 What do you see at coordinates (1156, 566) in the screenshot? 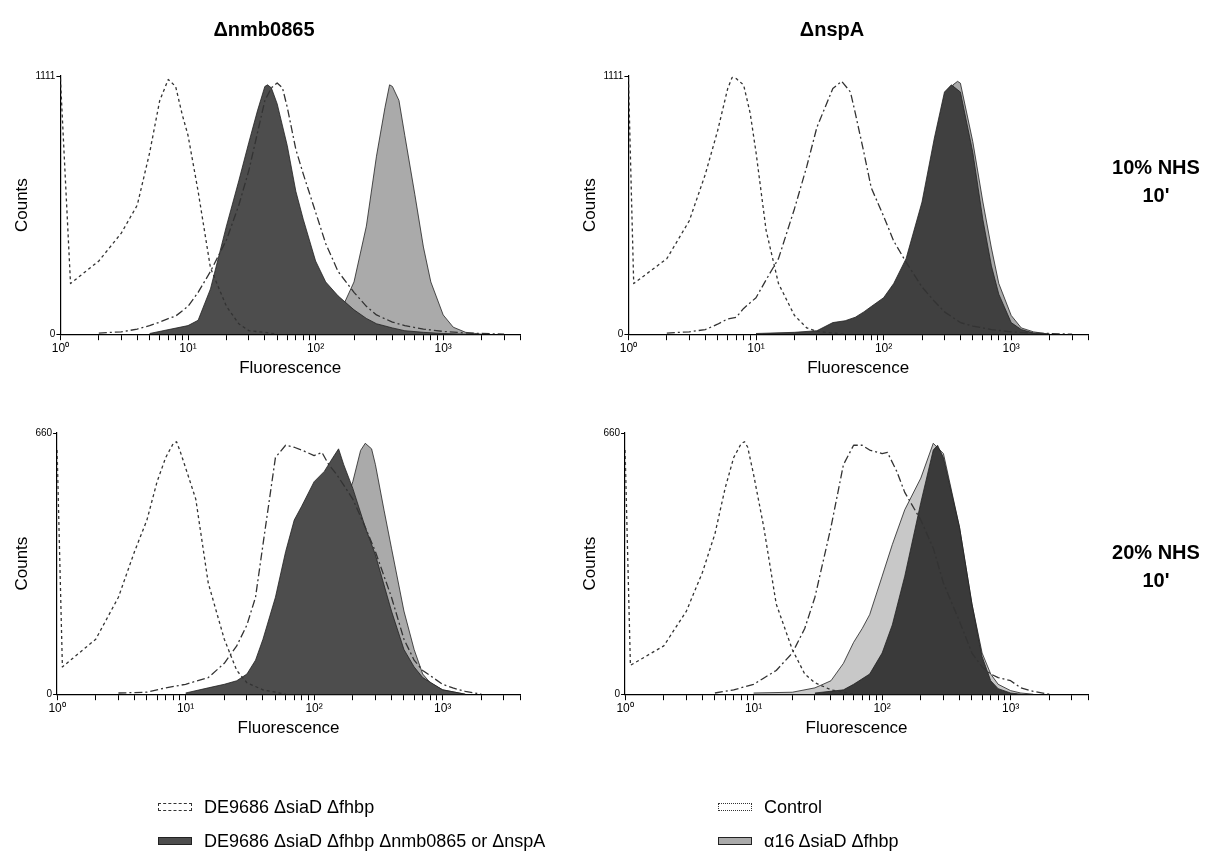
I see `text: 20% NHS 10'` at bounding box center [1156, 566].